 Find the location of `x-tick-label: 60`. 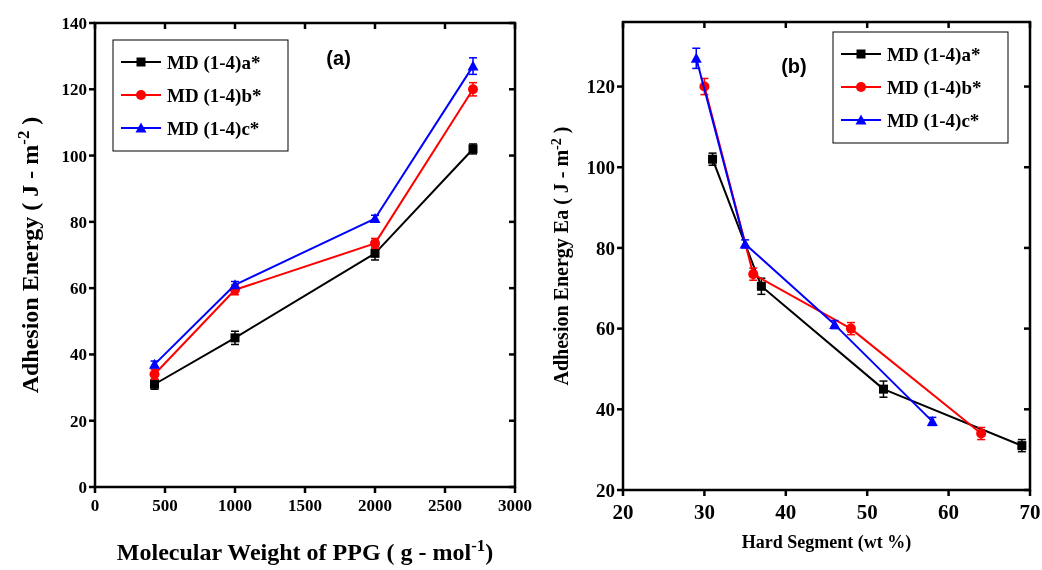

x-tick-label: 60 is located at coordinates (949, 512).